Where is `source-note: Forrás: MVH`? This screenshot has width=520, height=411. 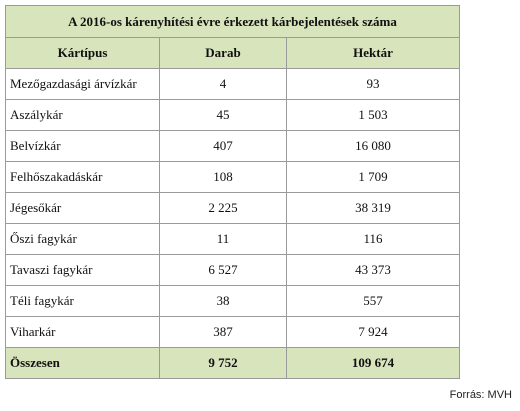
source-note: Forrás: MVH is located at coordinates (480, 395).